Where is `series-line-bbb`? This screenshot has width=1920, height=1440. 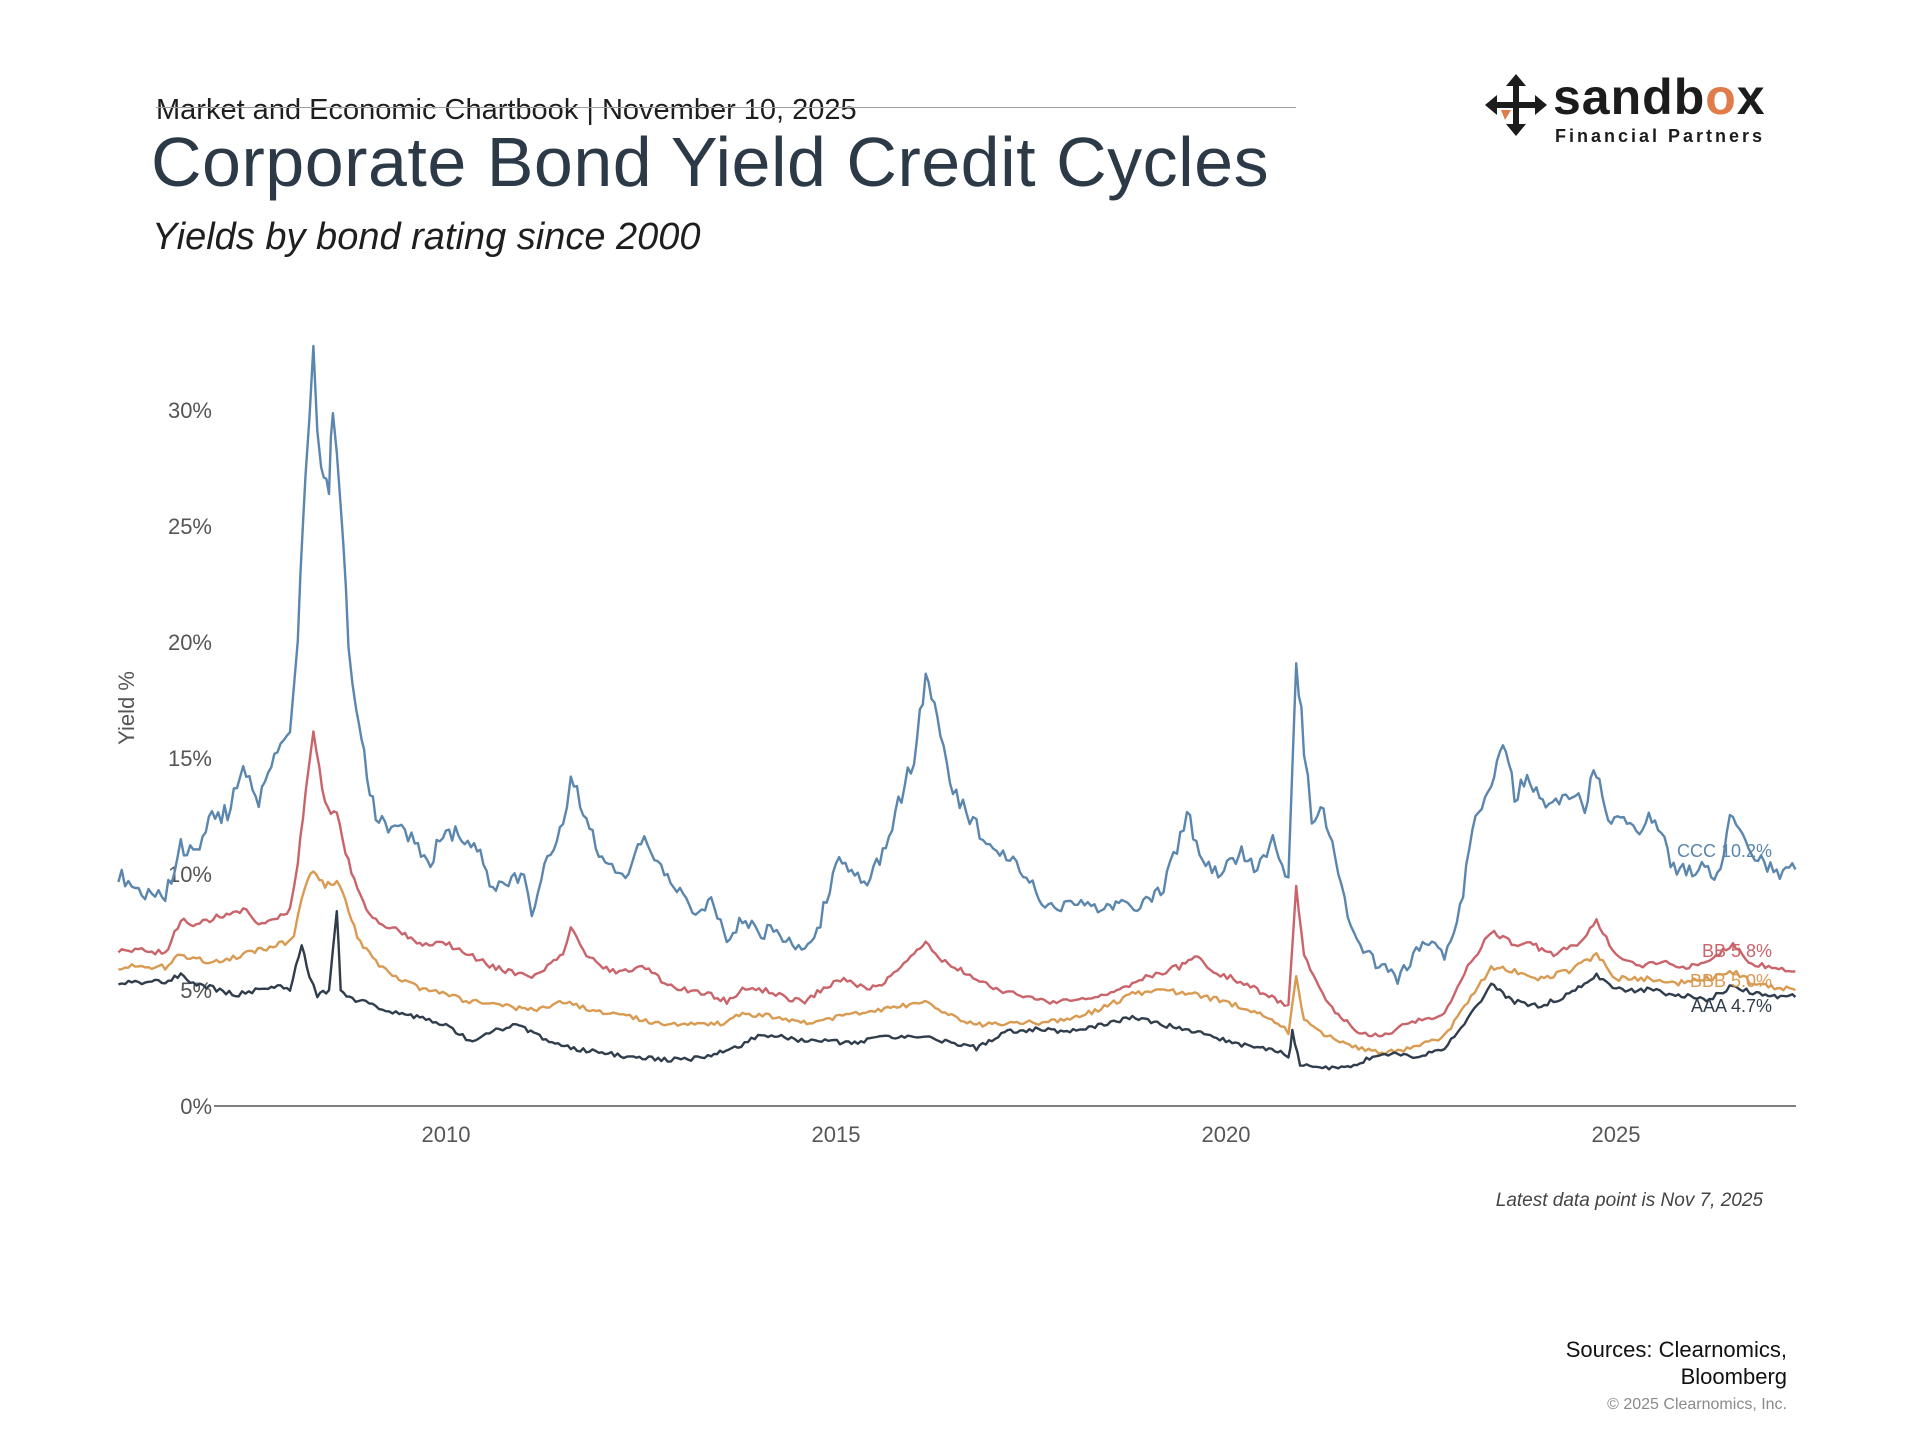 series-line-bbb is located at coordinates (957, 963).